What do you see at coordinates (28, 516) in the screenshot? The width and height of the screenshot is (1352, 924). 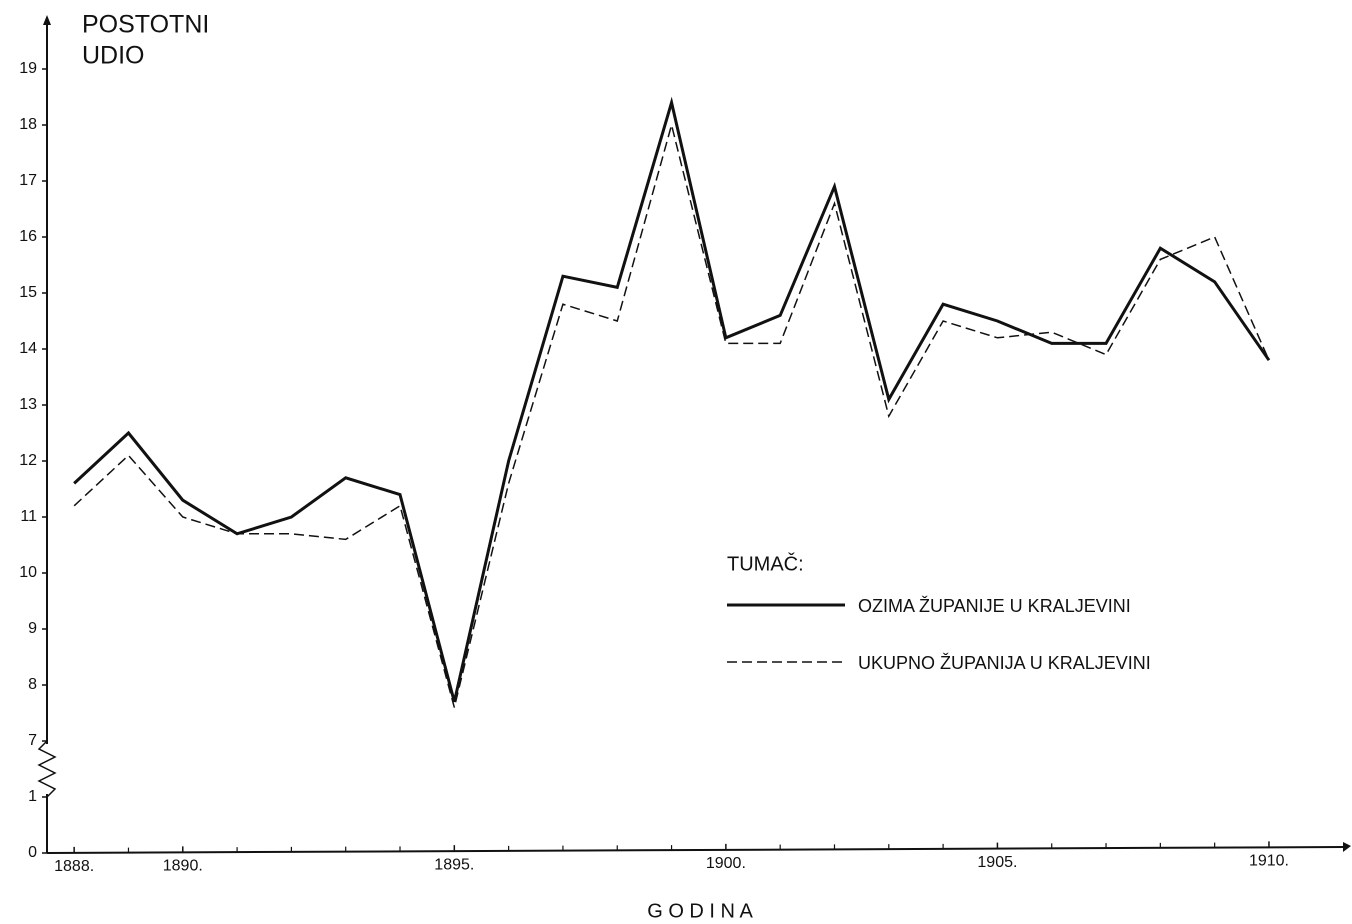 I see `y-tick-label: 11` at bounding box center [28, 516].